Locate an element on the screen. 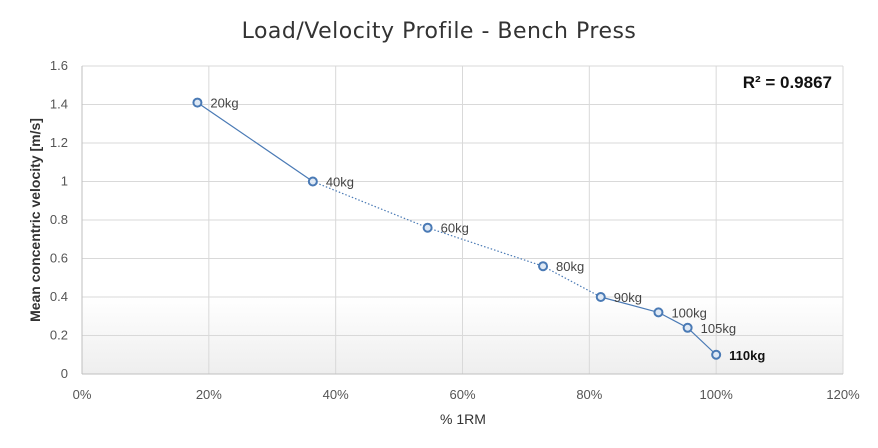 Image resolution: width=878 pixels, height=448 pixels. data-label: 90kg is located at coordinates (628, 297).